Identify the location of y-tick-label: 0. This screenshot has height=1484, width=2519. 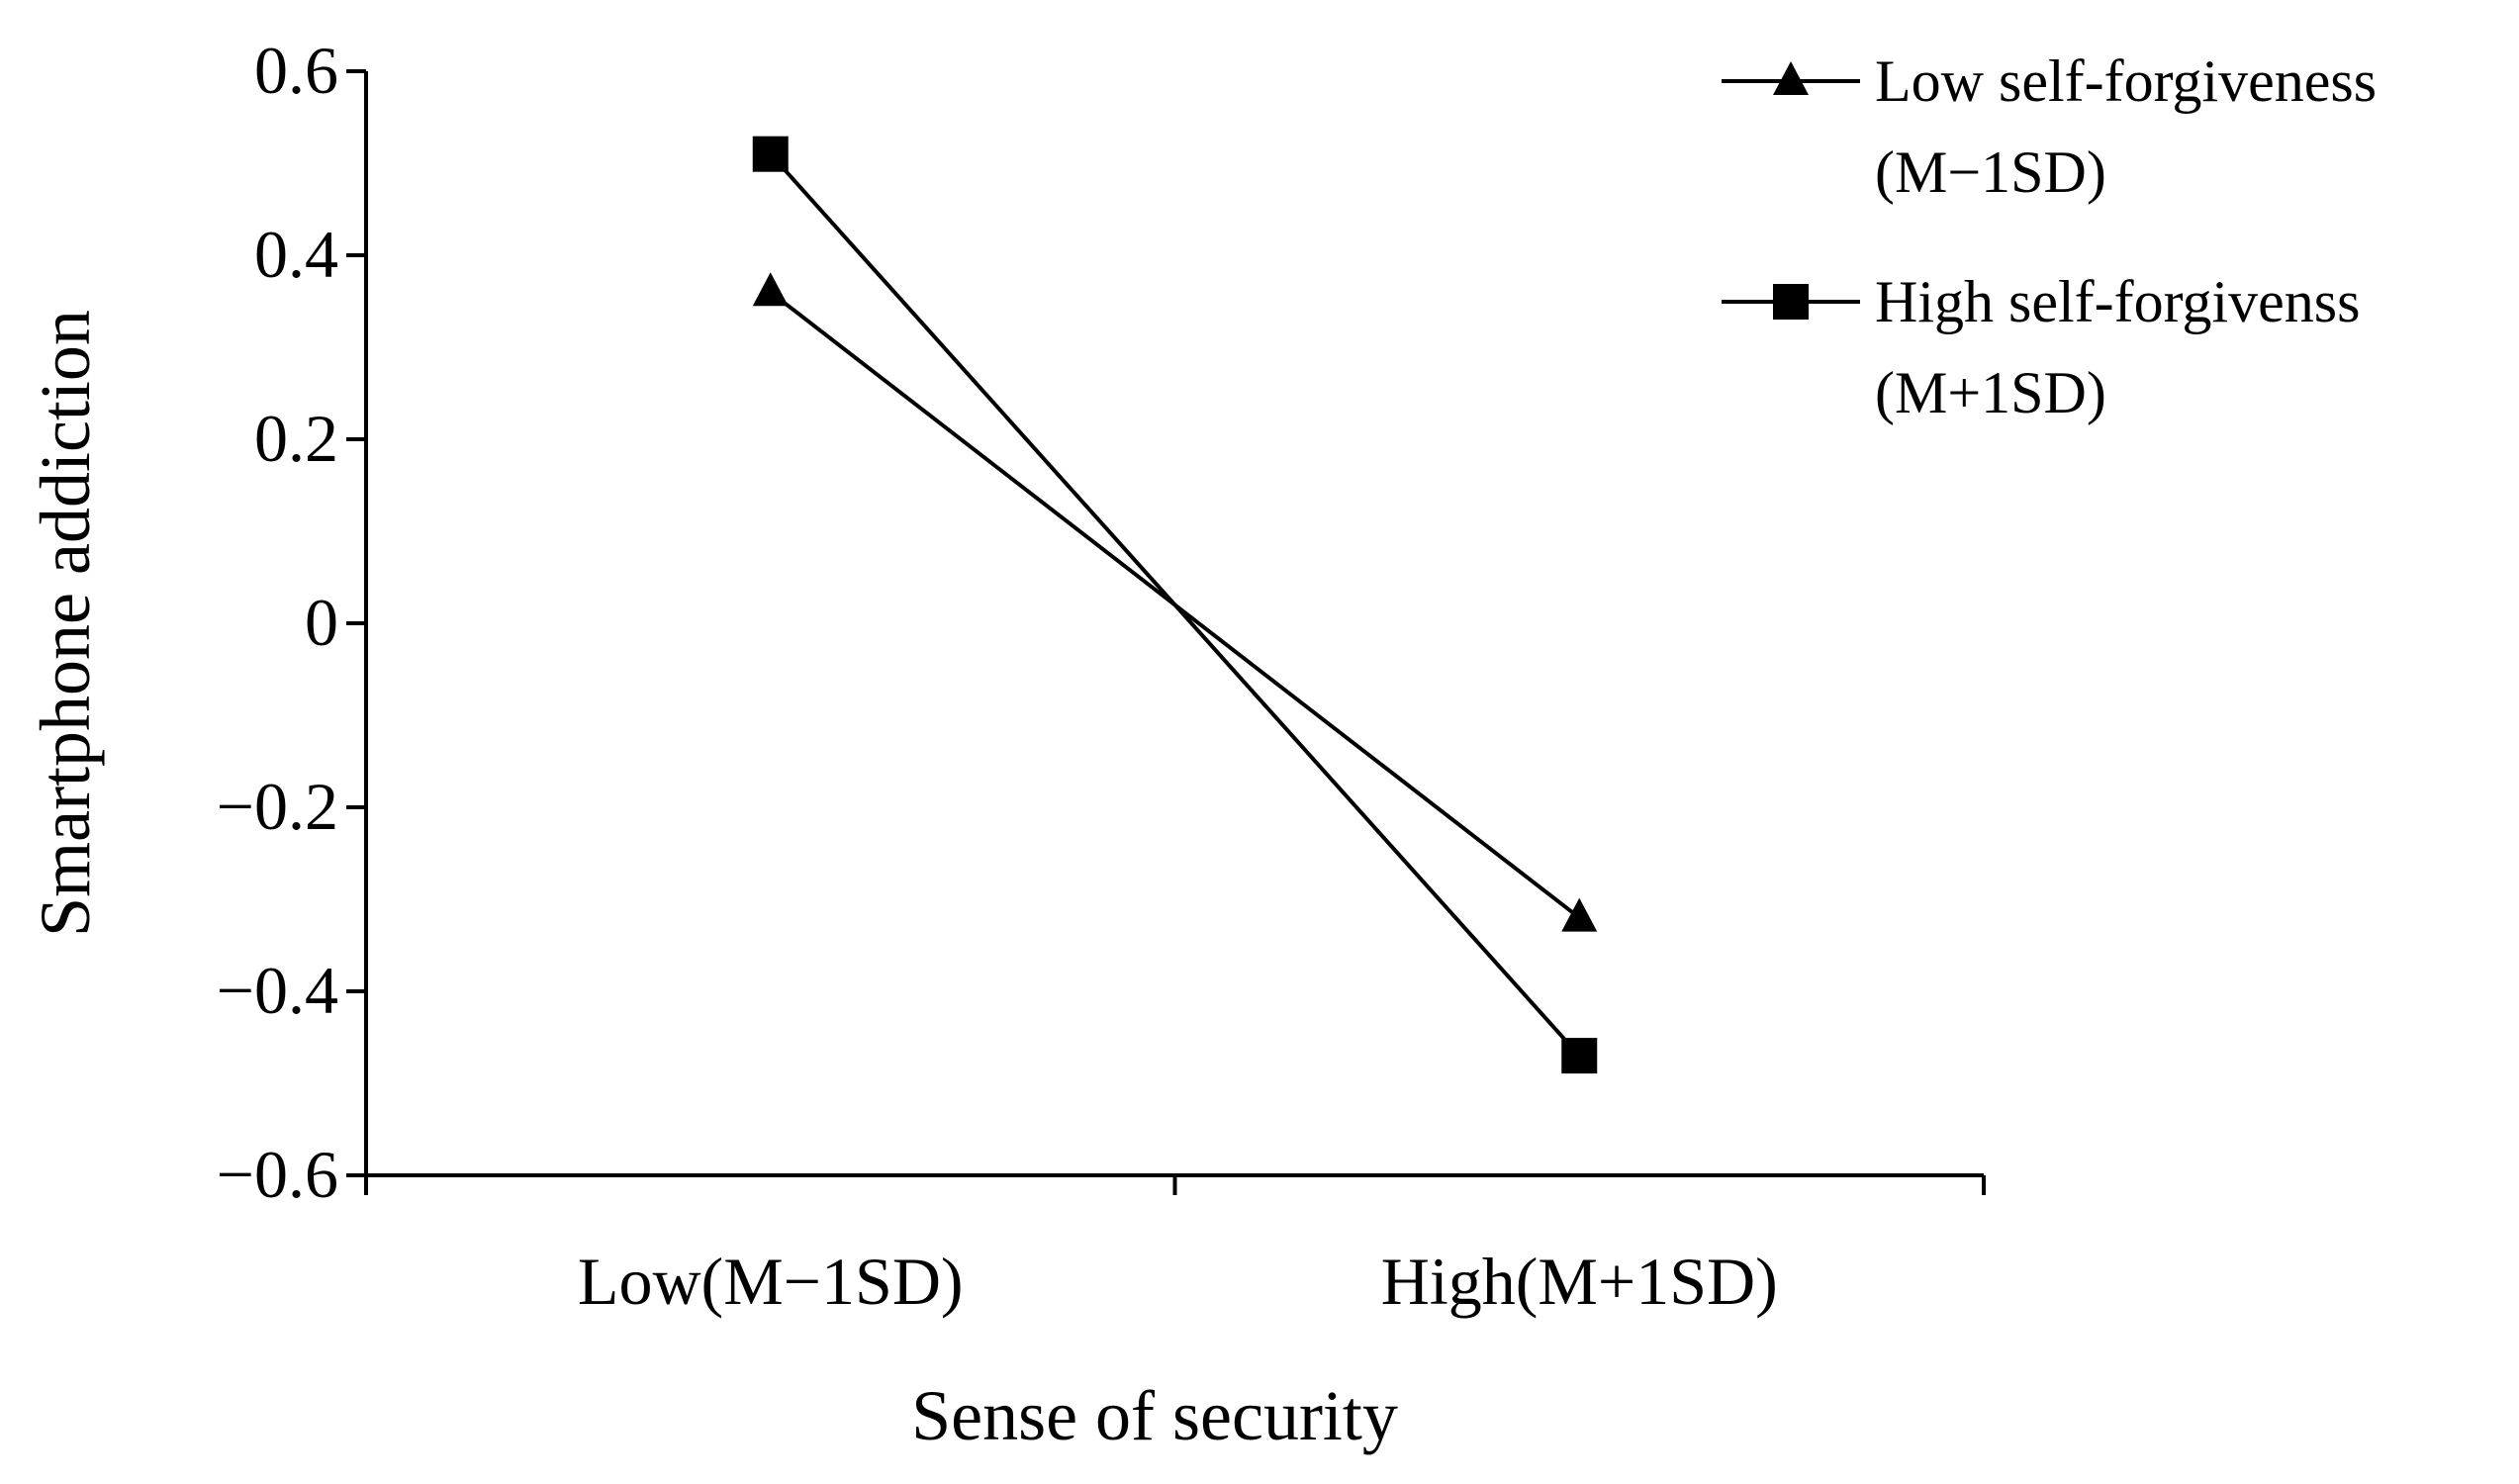
(321, 622).